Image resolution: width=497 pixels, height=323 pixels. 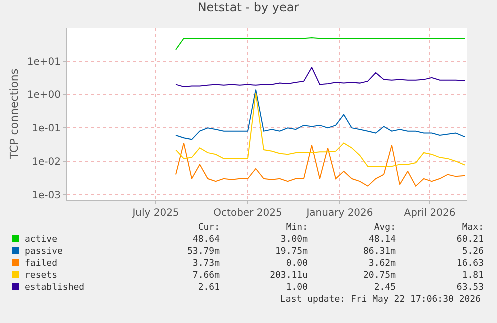 What do you see at coordinates (44, 96) in the screenshot?
I see `y-tick-label: 1e+00` at bounding box center [44, 96].